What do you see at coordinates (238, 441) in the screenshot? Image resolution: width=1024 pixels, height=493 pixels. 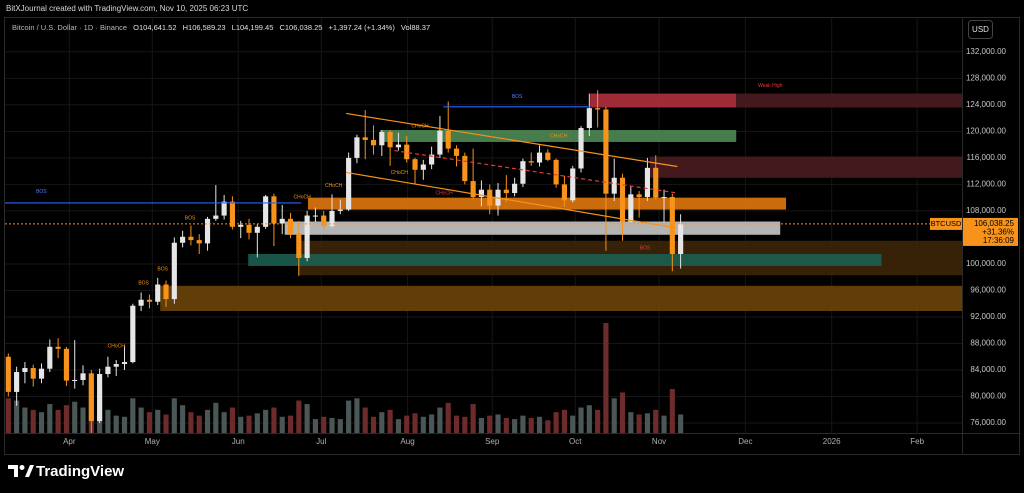 I see `x-tick-label: Jun` at bounding box center [238, 441].